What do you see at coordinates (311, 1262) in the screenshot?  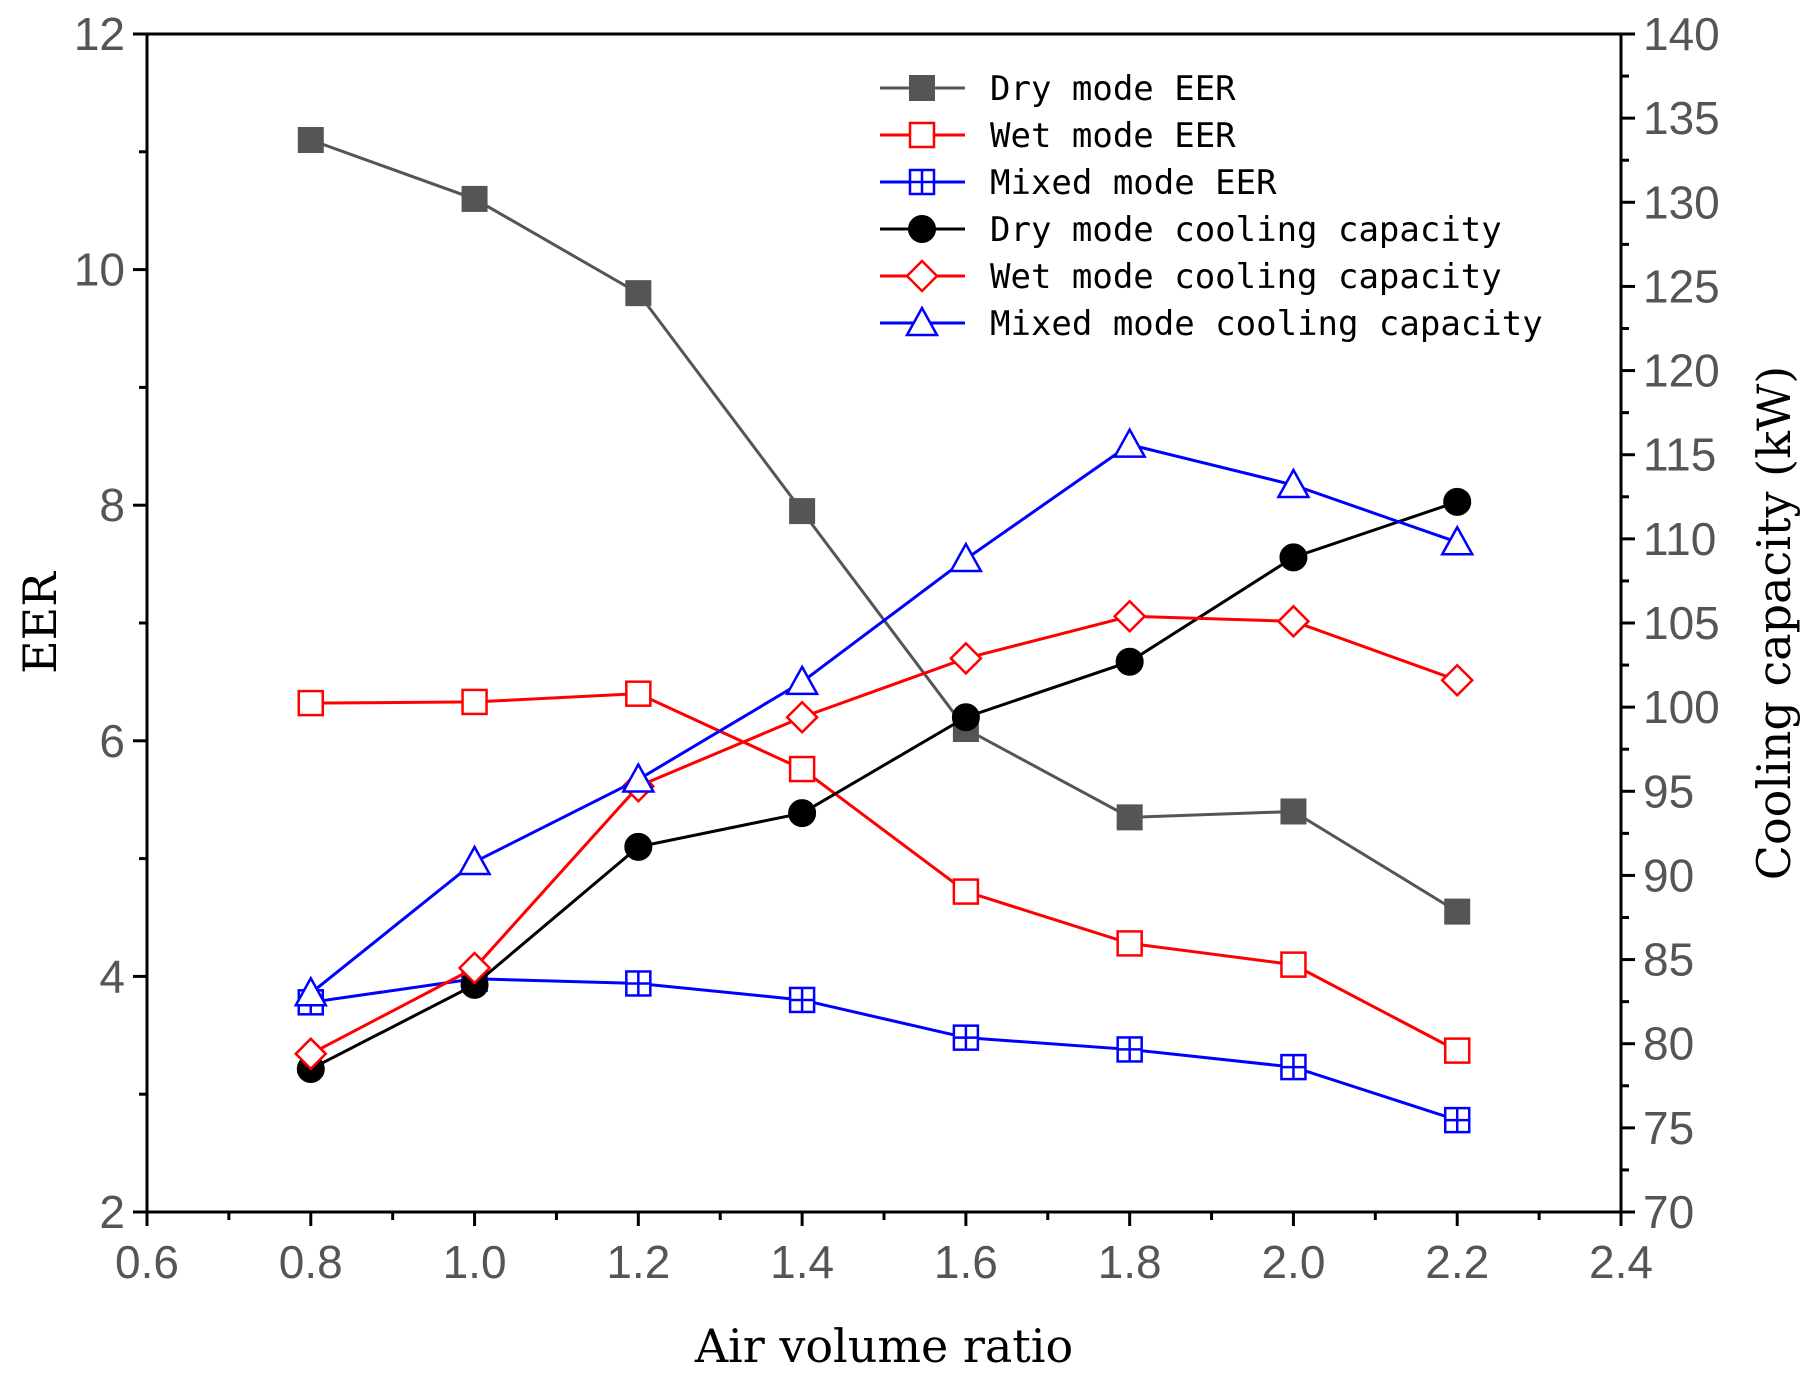 I see `x-tick-label: 0.8` at bounding box center [311, 1262].